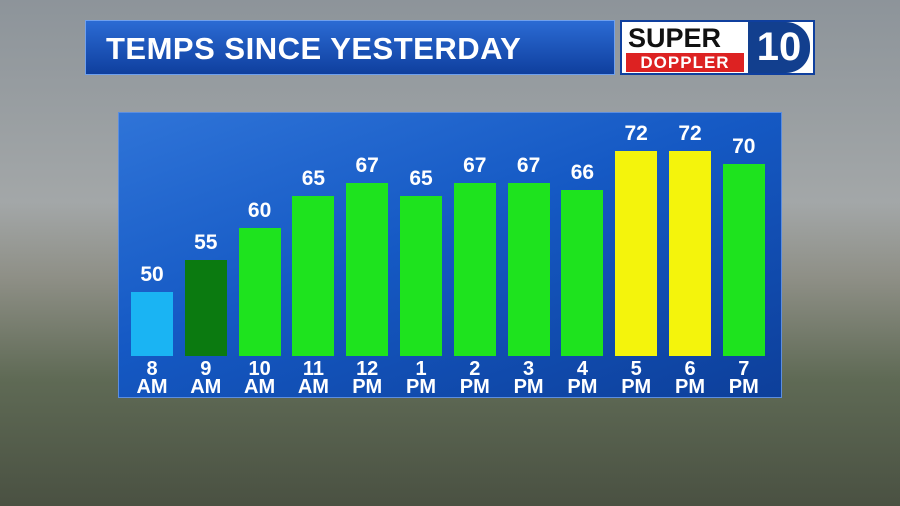 This screenshot has height=506, width=900. I want to click on x-tick-label: 4 PM, so click(582, 378).